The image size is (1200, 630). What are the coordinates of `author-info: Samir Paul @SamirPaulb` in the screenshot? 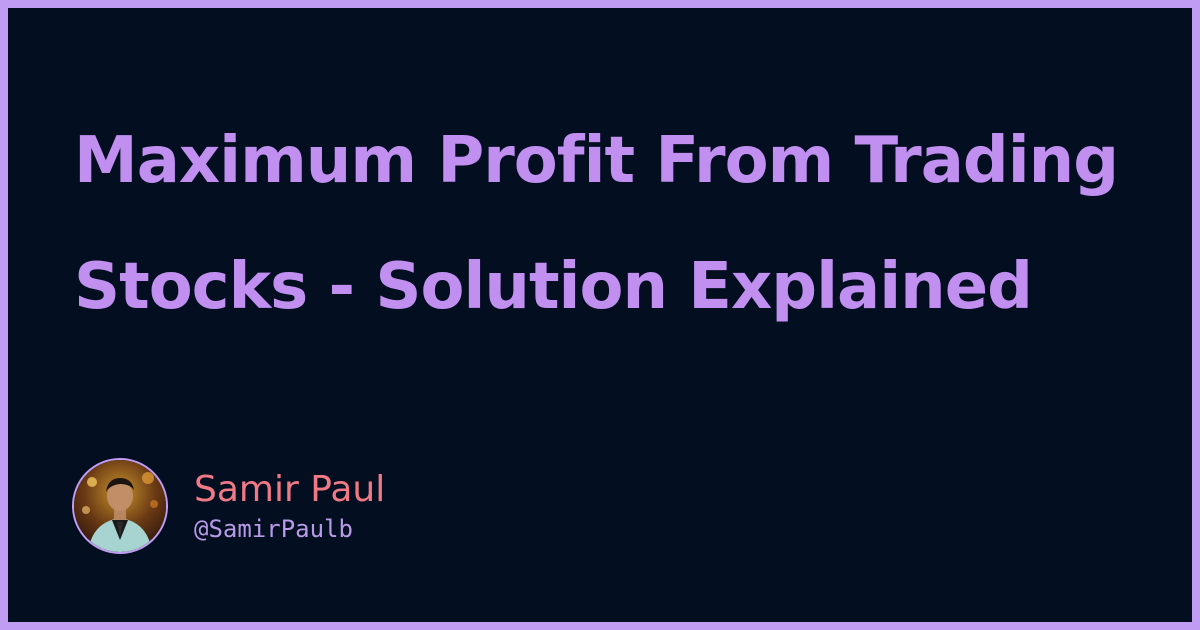 It's located at (289, 506).